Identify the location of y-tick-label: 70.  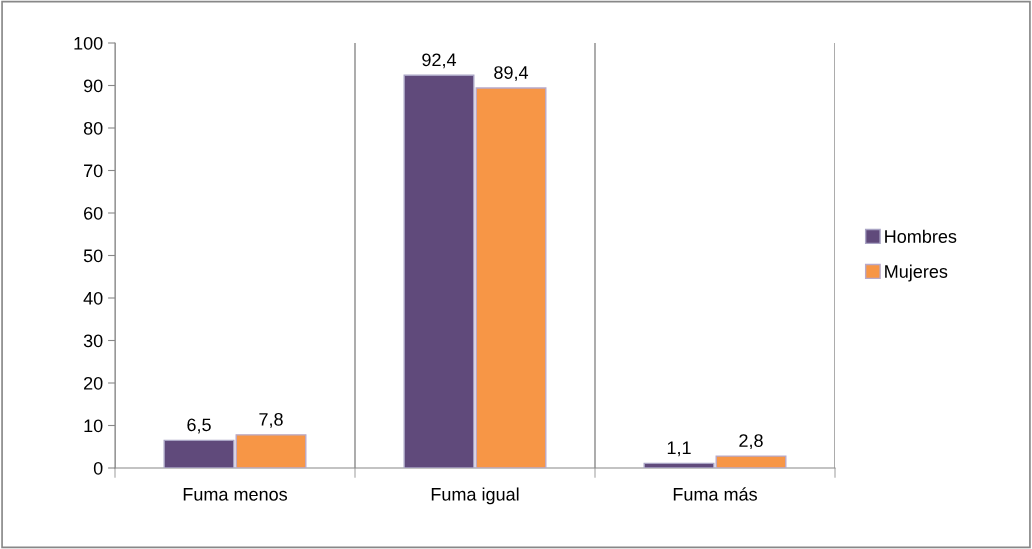
(93, 171).